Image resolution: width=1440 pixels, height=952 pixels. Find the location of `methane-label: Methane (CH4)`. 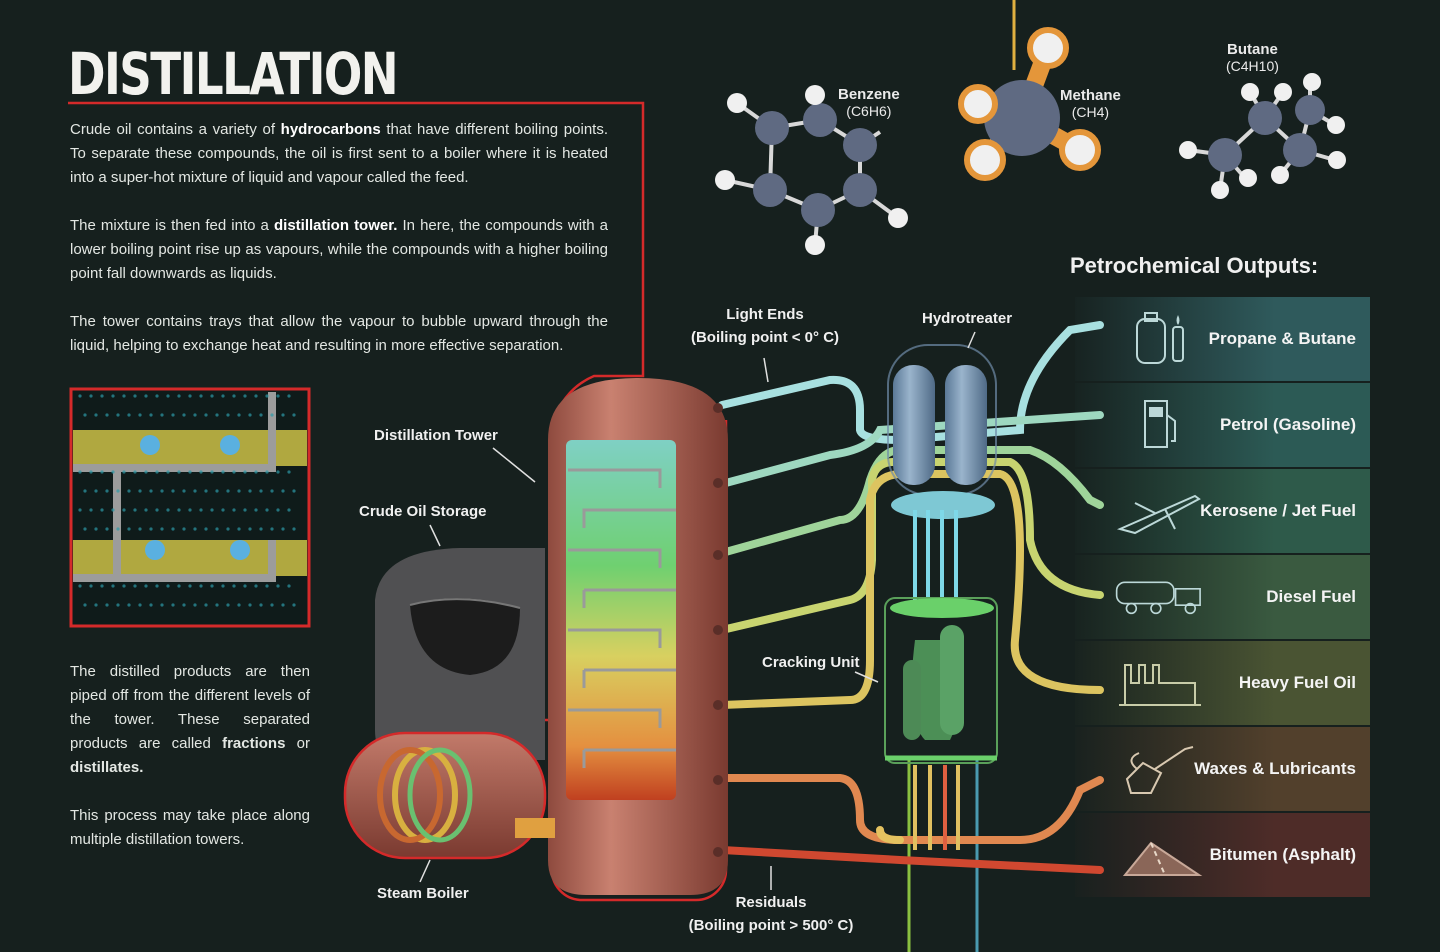

methane-label: Methane (CH4) is located at coordinates (1090, 103).